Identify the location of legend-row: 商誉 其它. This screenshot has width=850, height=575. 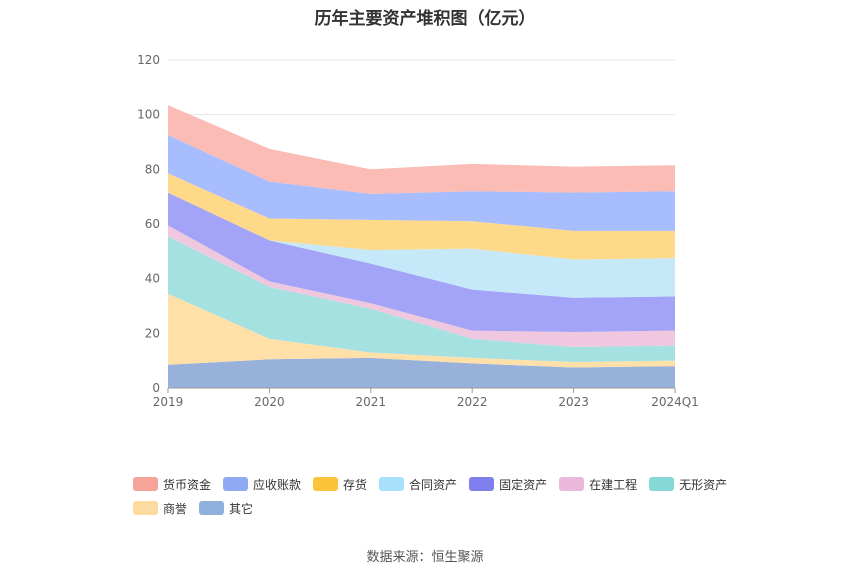
(443, 508).